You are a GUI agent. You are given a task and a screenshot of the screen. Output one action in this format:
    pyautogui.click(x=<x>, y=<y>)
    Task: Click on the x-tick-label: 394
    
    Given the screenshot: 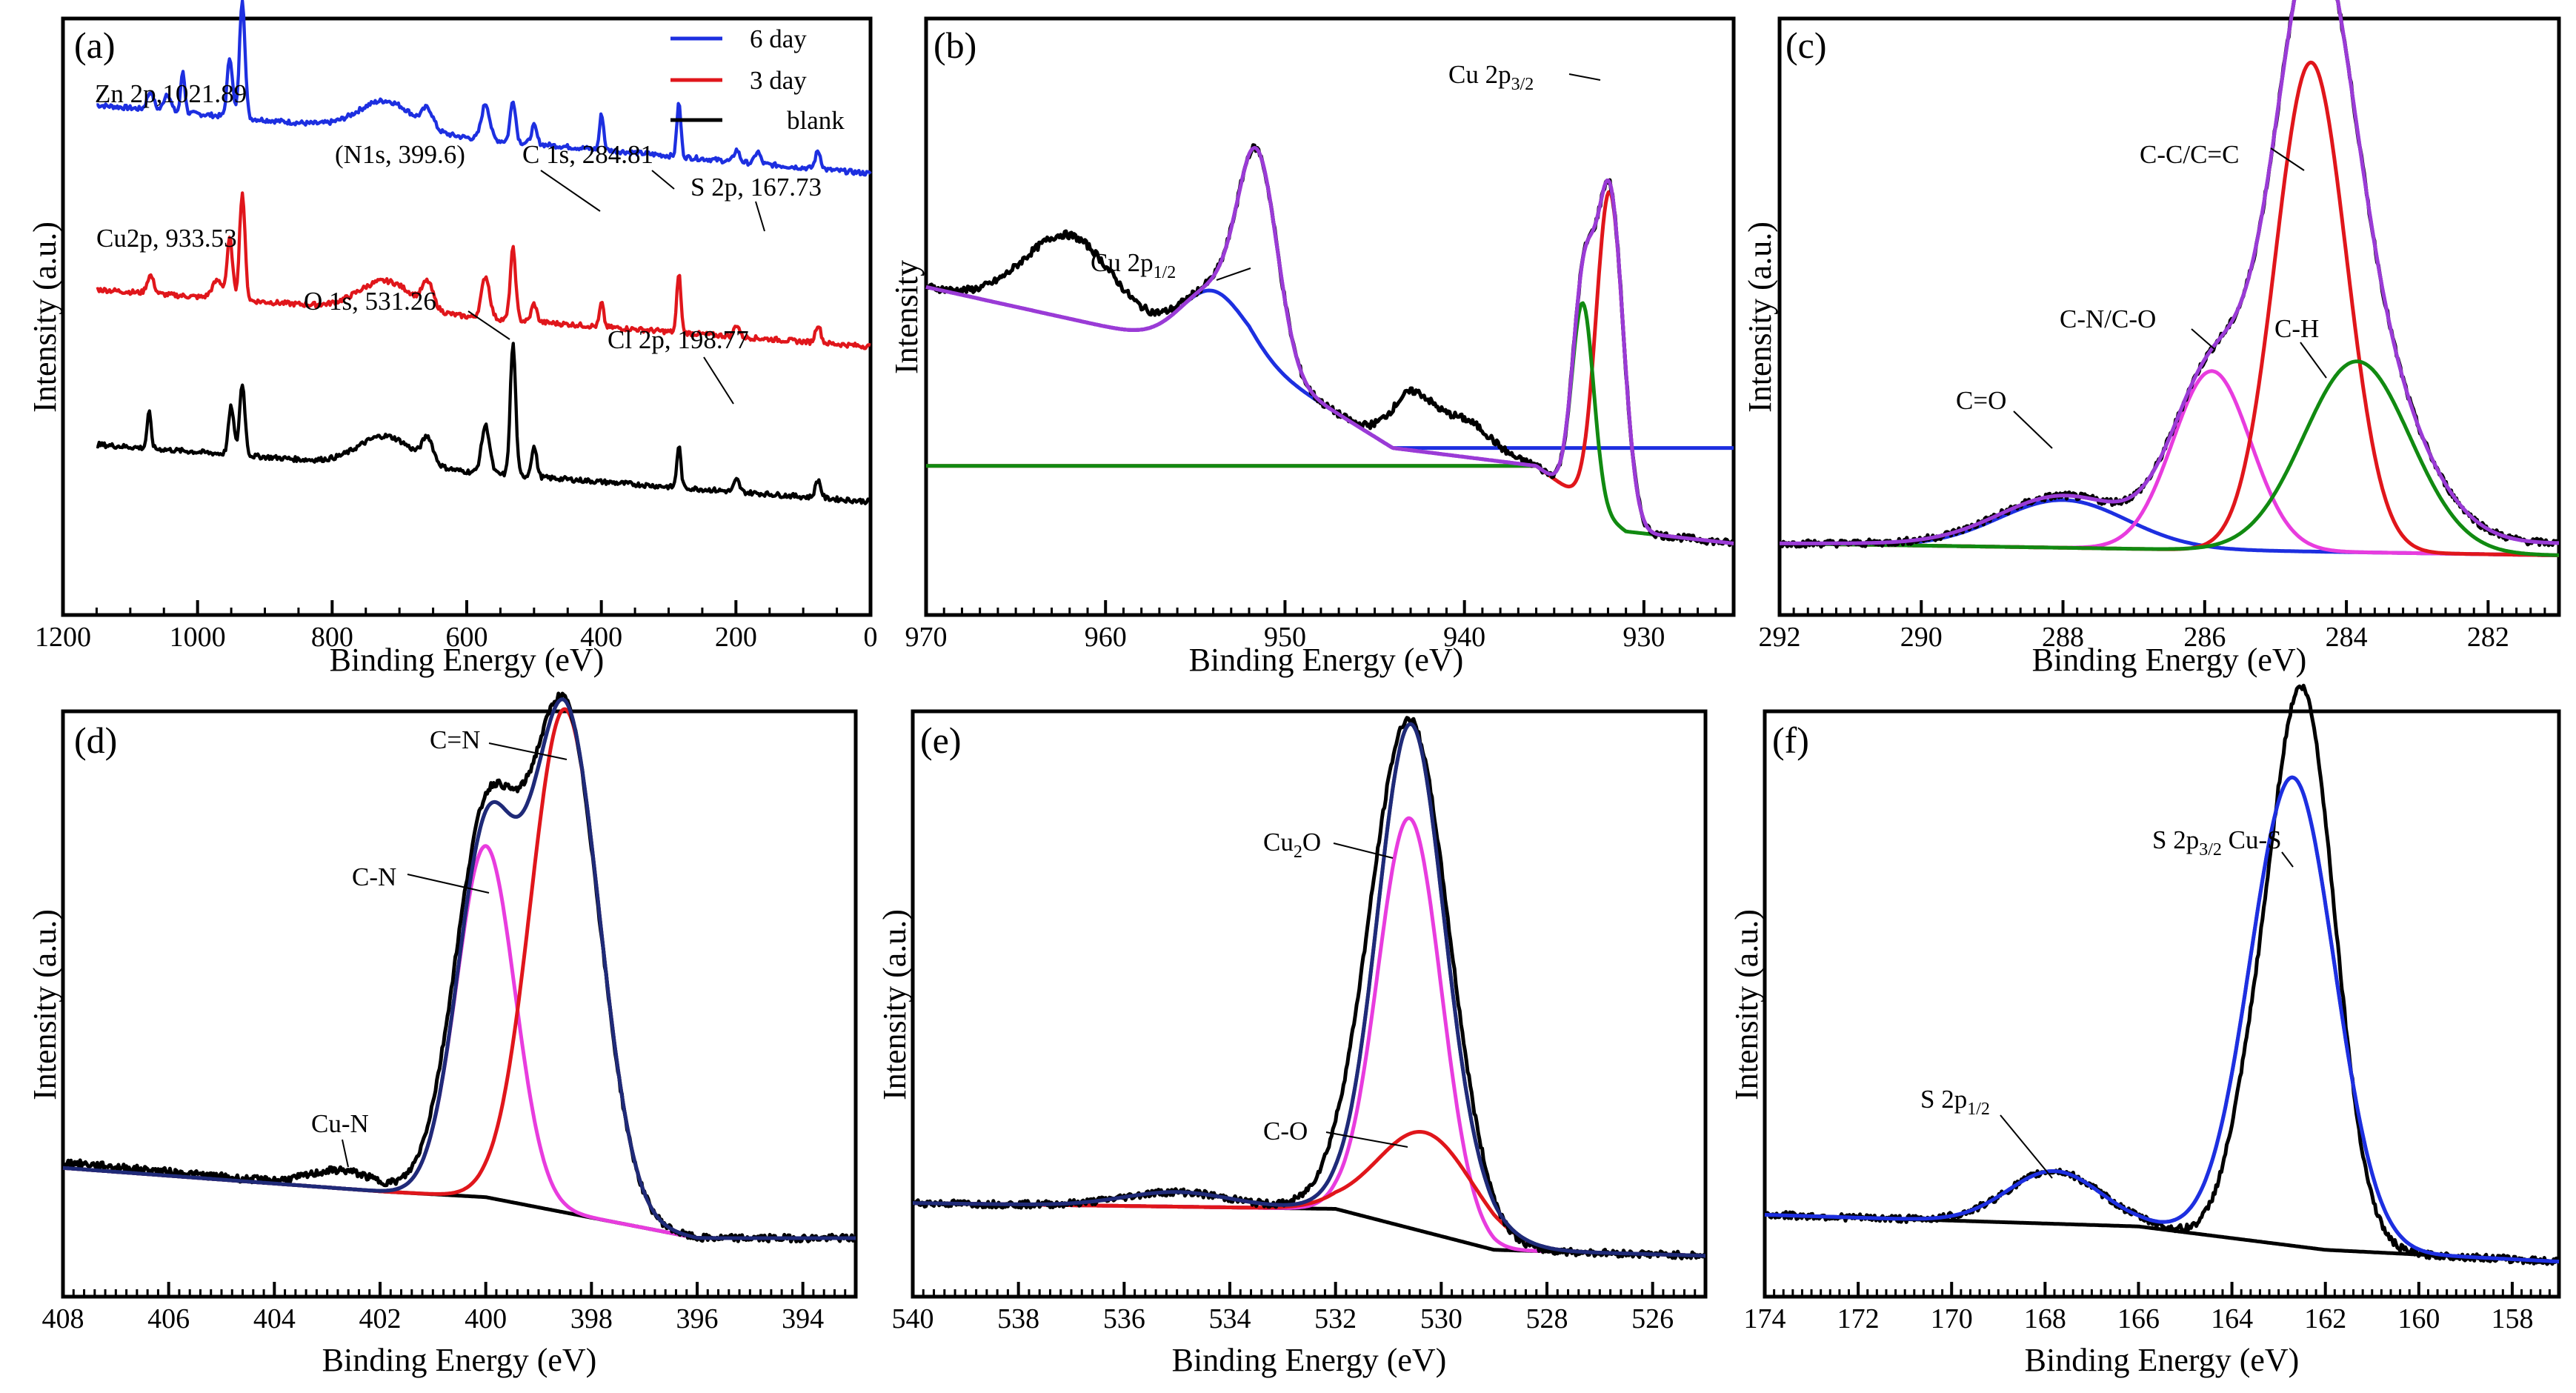 What is the action you would take?
    pyautogui.click(x=803, y=1318)
    